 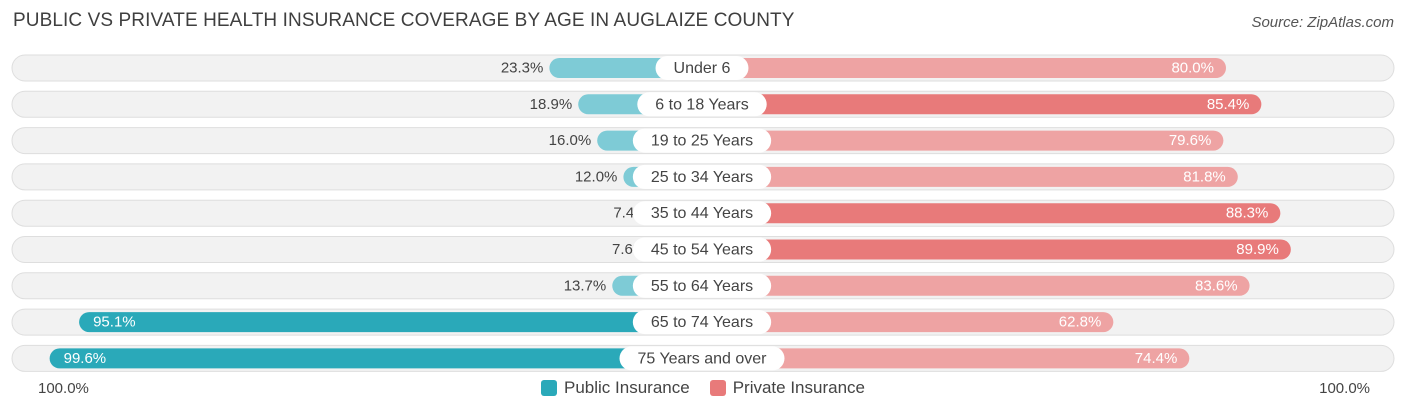 I want to click on public-swatch, so click(x=549, y=388).